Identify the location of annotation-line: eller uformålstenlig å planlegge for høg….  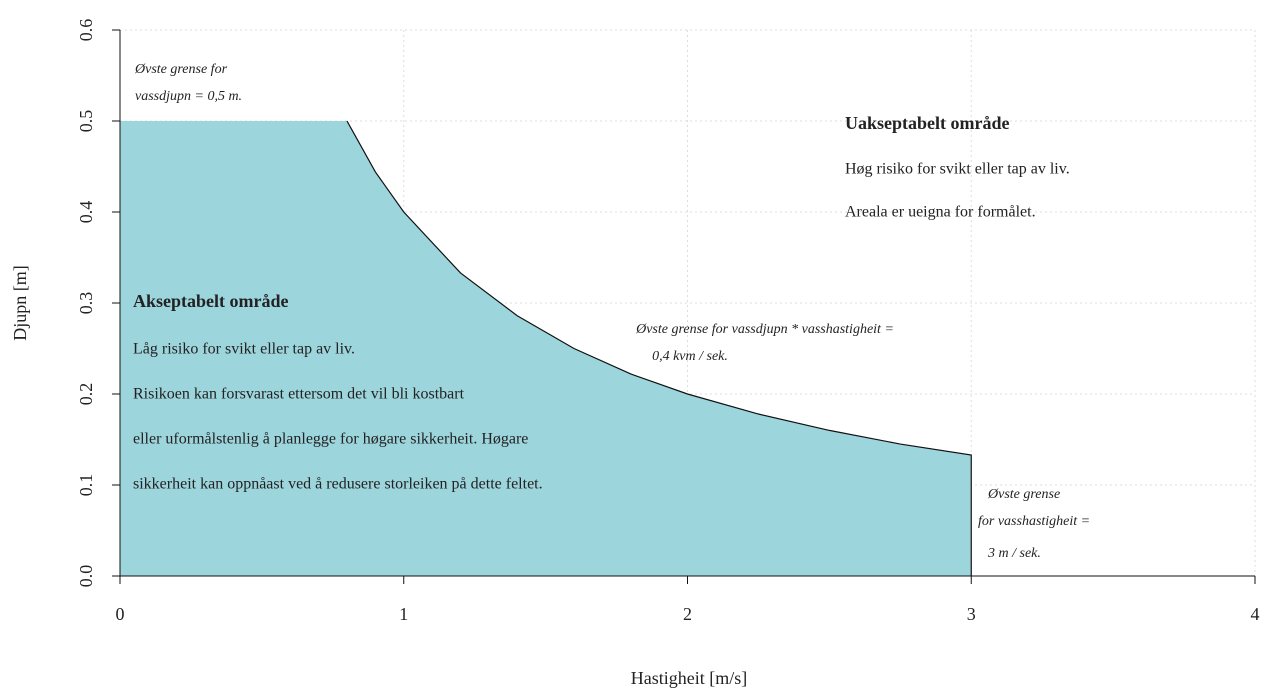
(330, 439).